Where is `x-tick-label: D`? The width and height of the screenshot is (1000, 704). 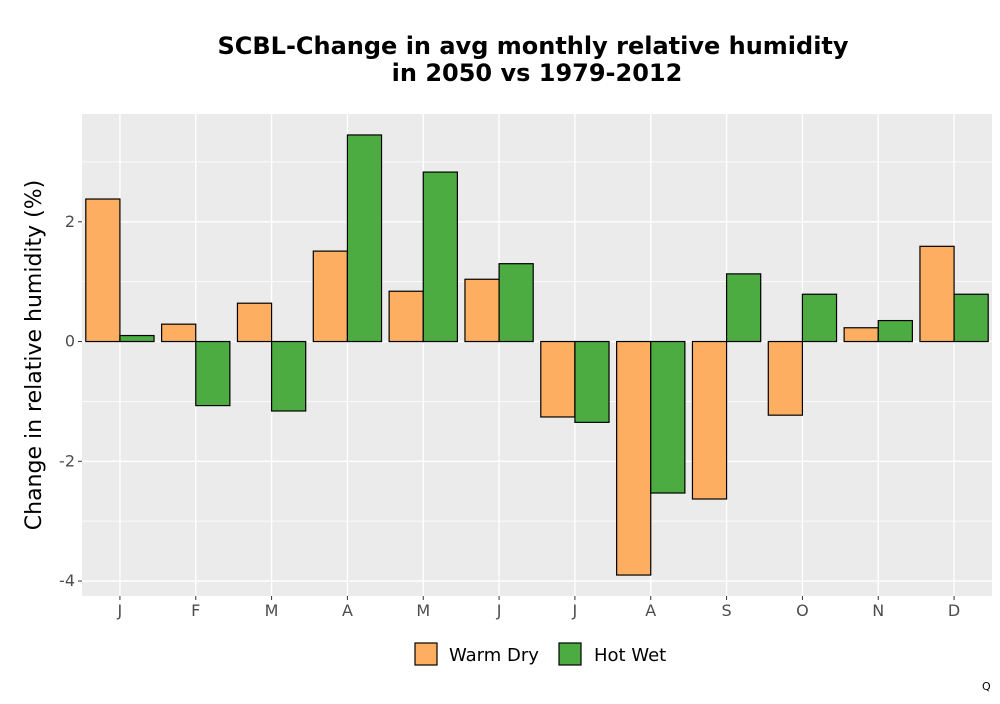
x-tick-label: D is located at coordinates (954, 610).